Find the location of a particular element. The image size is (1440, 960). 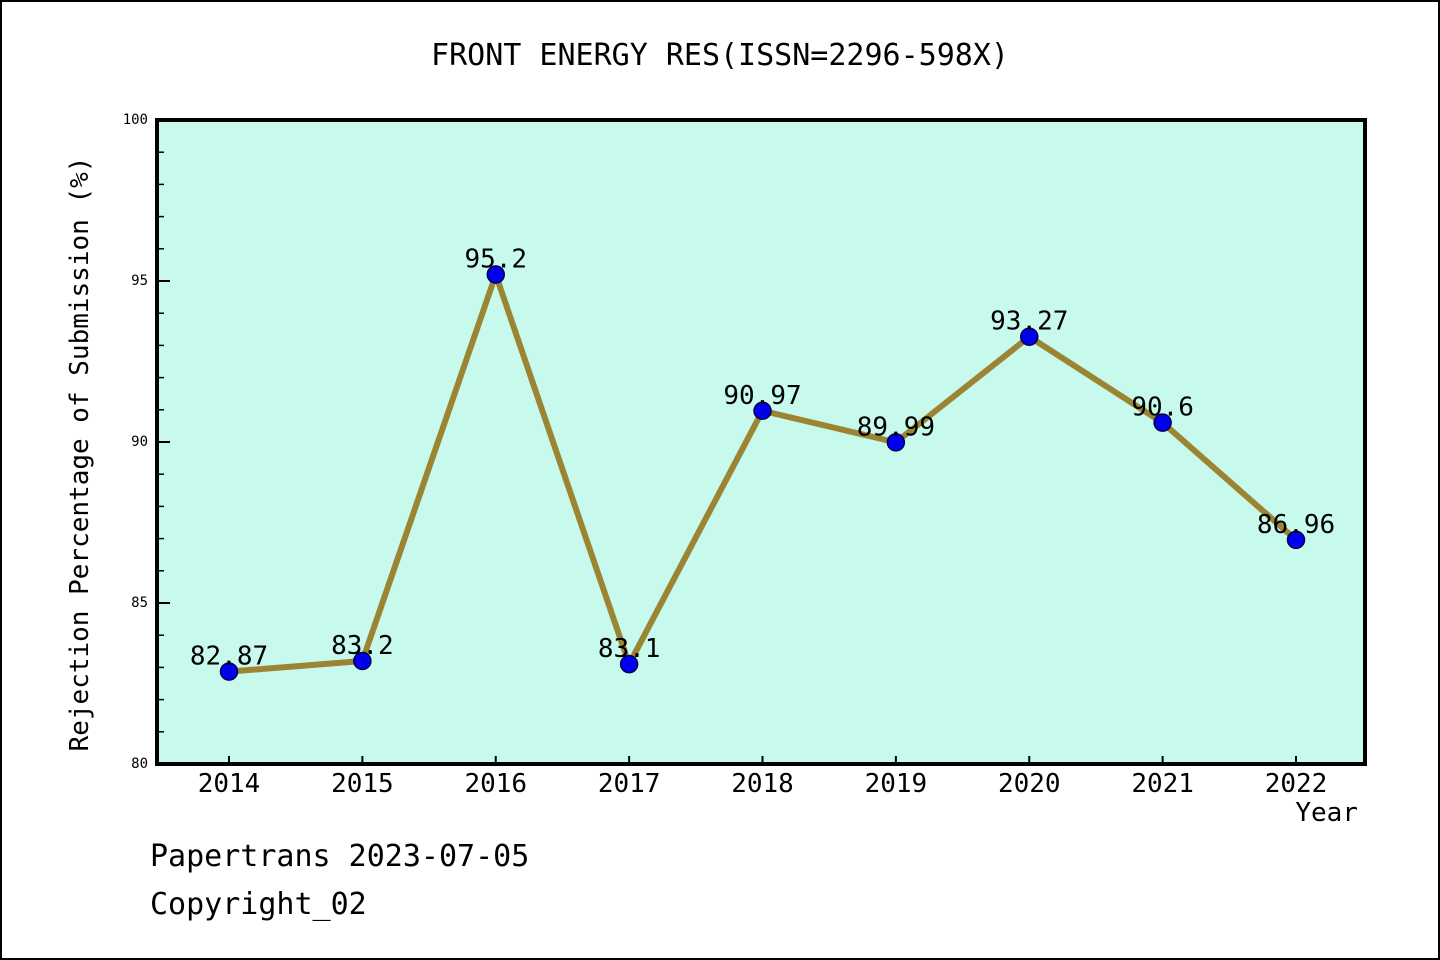

y-tick-label: 85 is located at coordinates (139, 603).